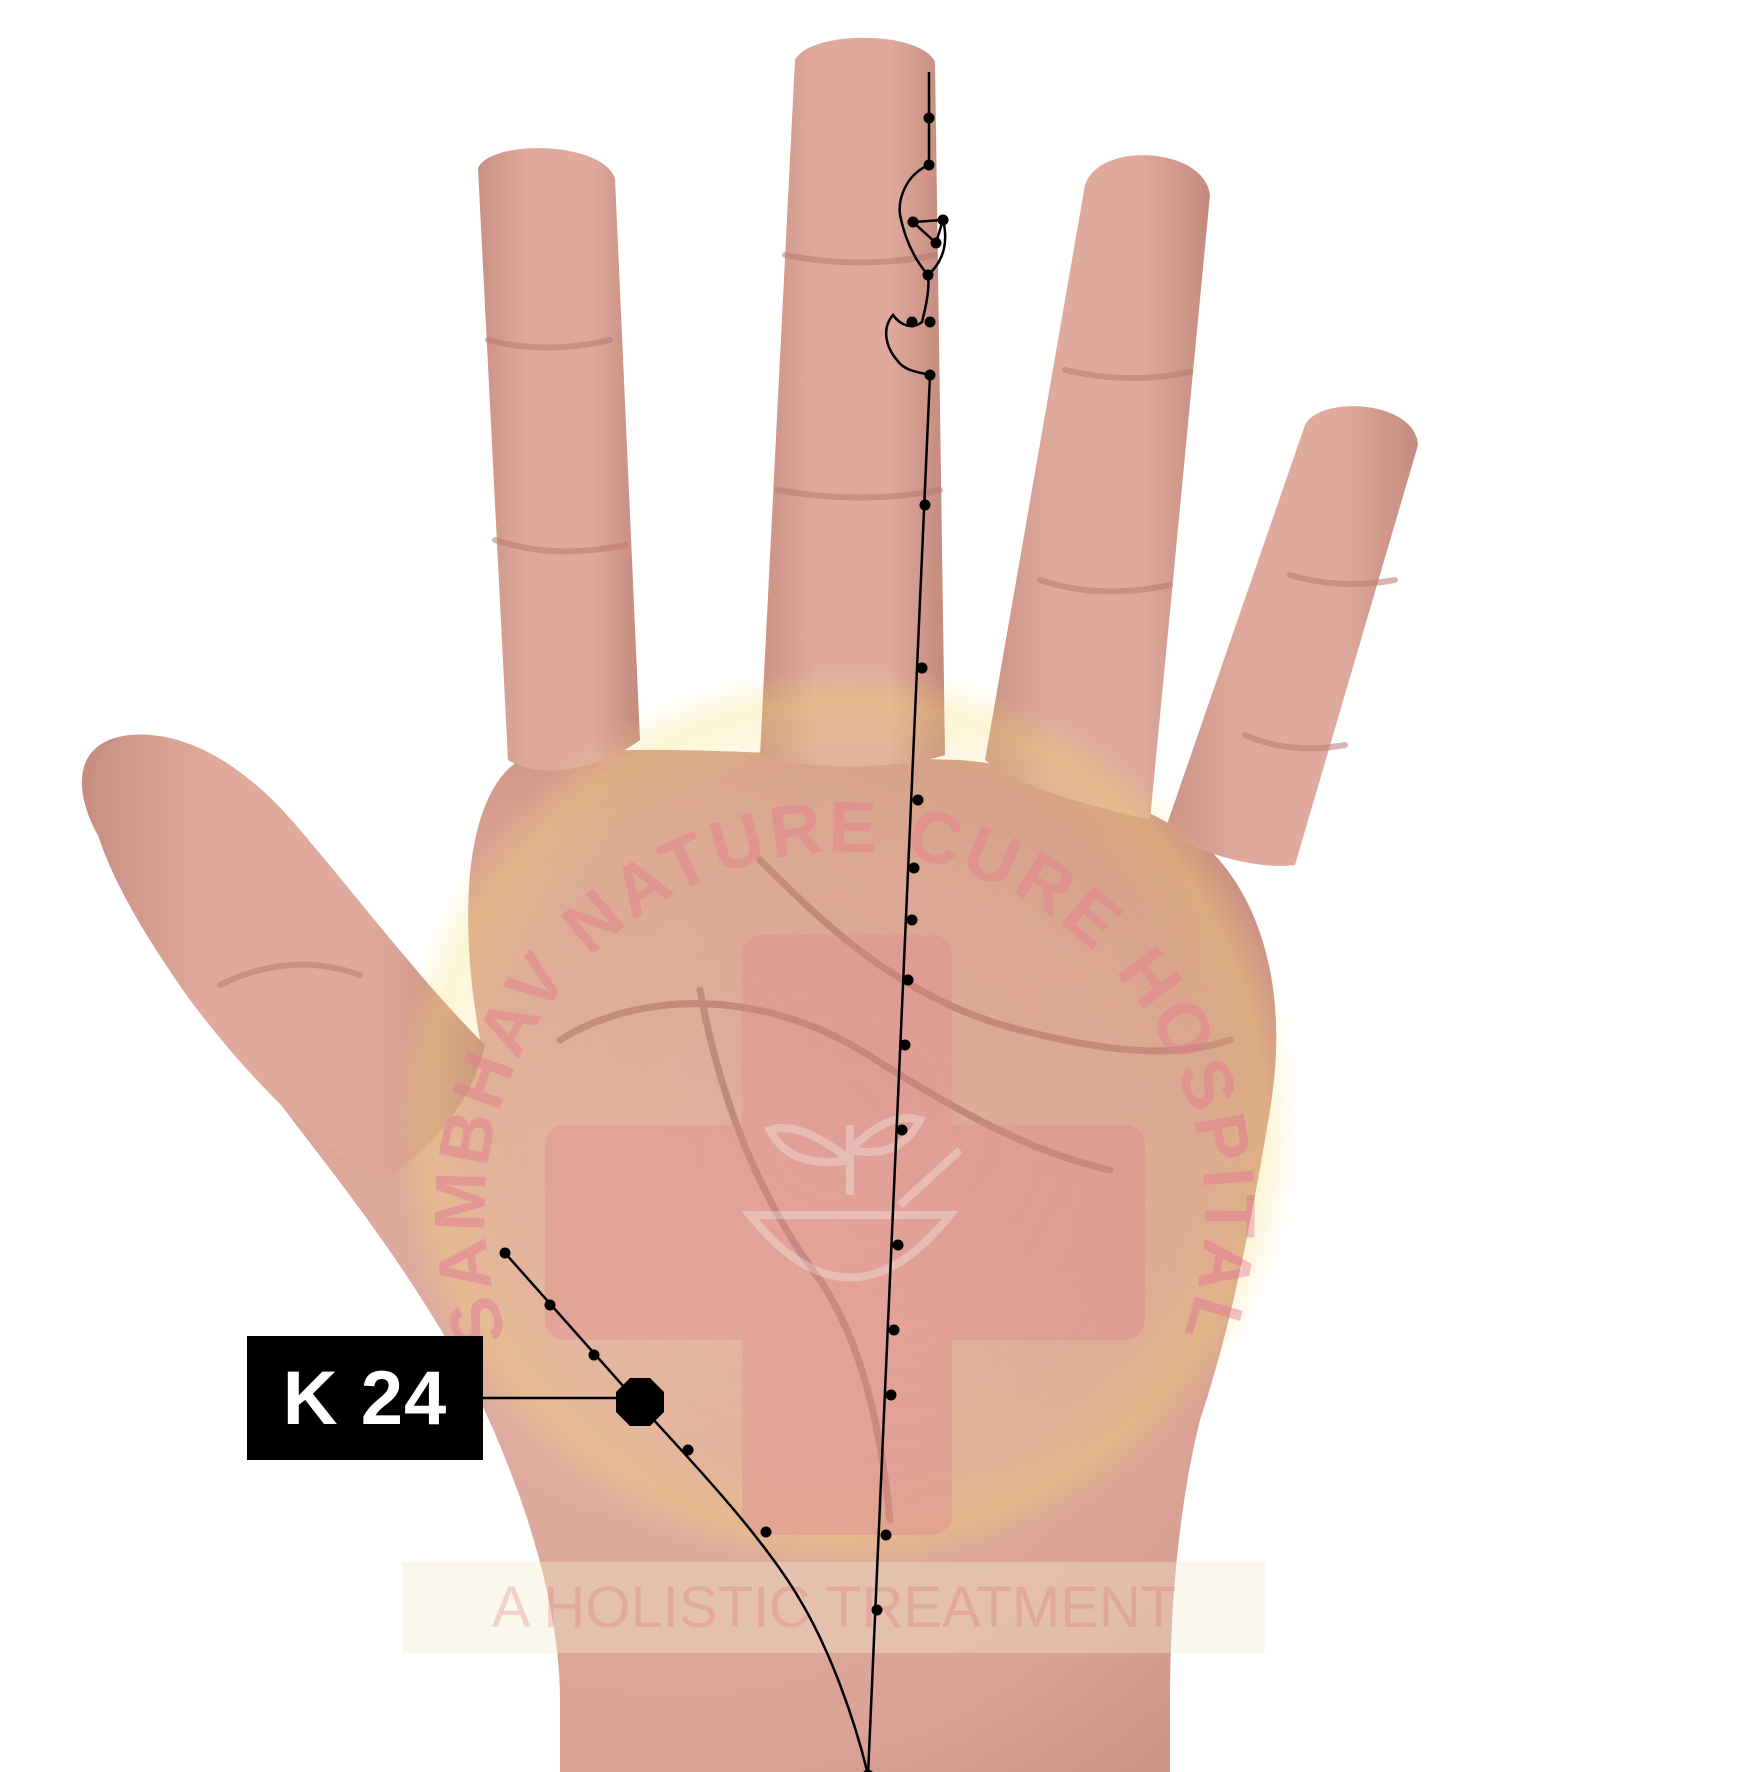  Describe the element at coordinates (288, 957) in the screenshot. I see `thumb` at that location.